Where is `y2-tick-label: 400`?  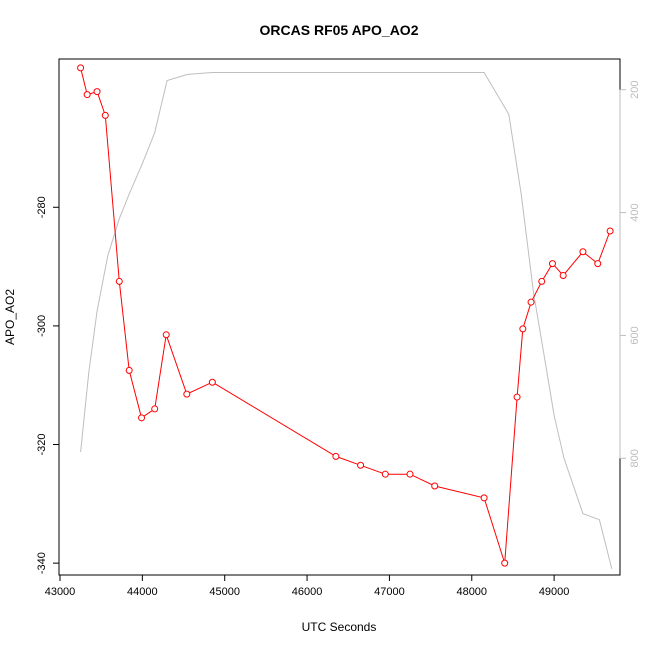 y2-tick-label: 400 is located at coordinates (635, 212).